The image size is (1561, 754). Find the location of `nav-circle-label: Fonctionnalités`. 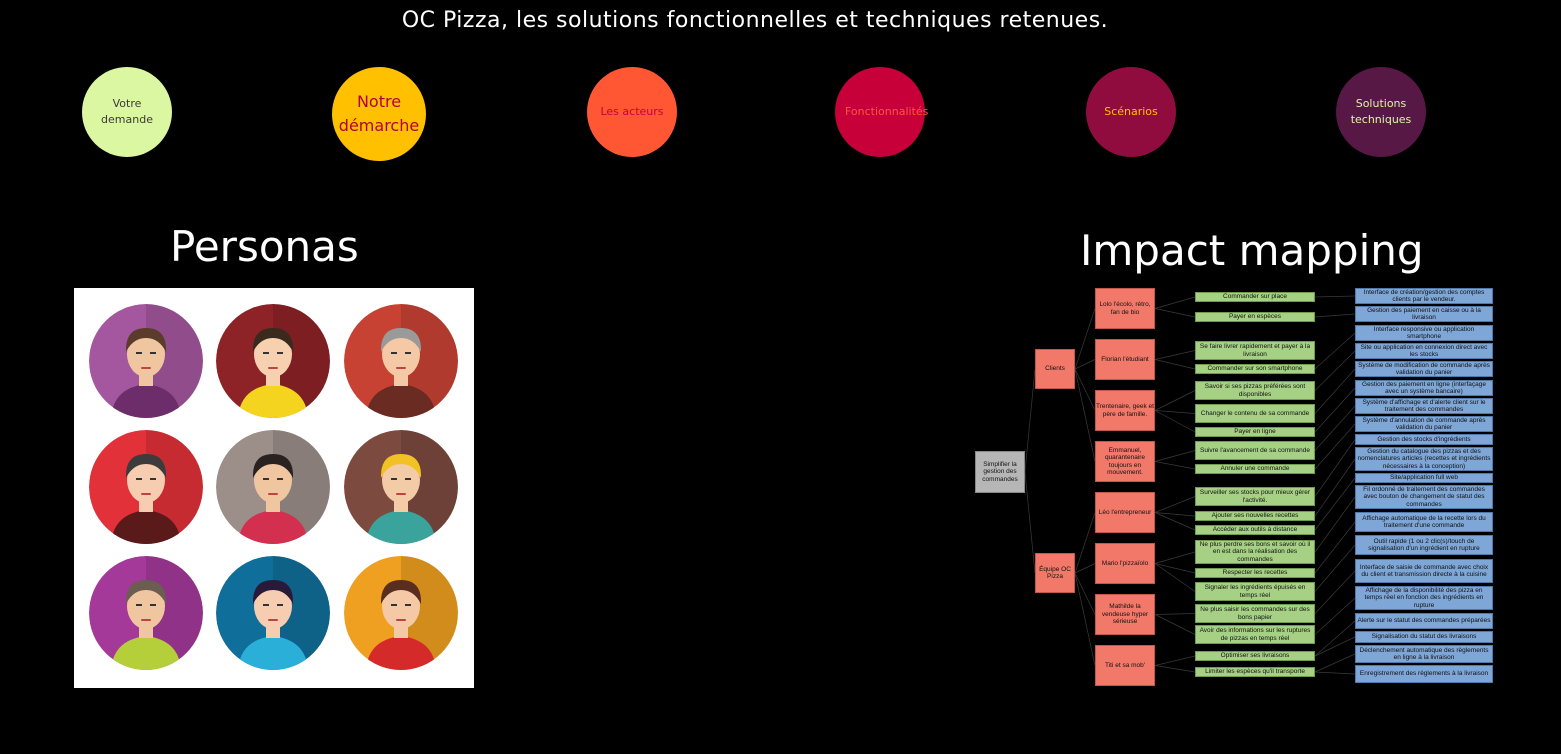

nav-circle-label: Fonctionnalités is located at coordinates (887, 111).